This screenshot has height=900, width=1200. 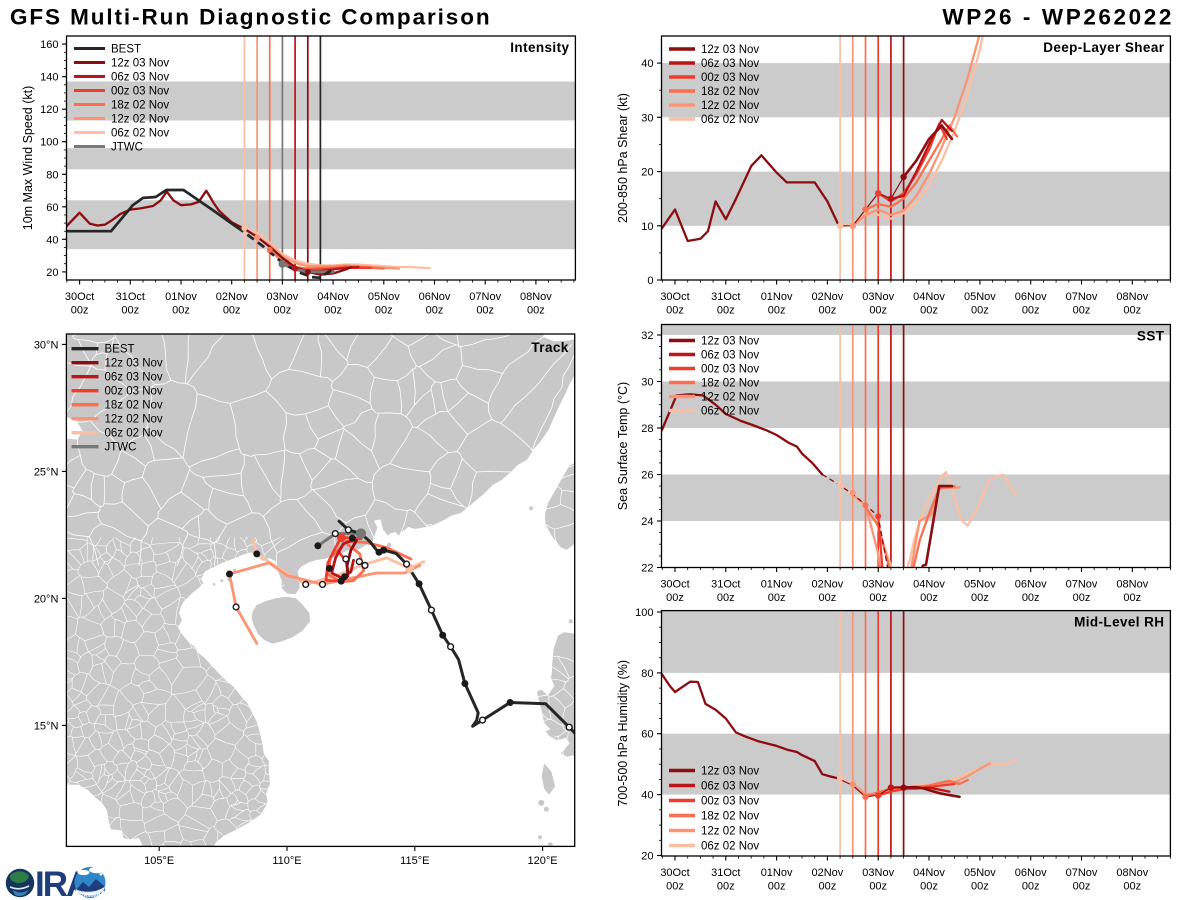 What do you see at coordinates (647, 118) in the screenshot?
I see `svg-text: 30` at bounding box center [647, 118].